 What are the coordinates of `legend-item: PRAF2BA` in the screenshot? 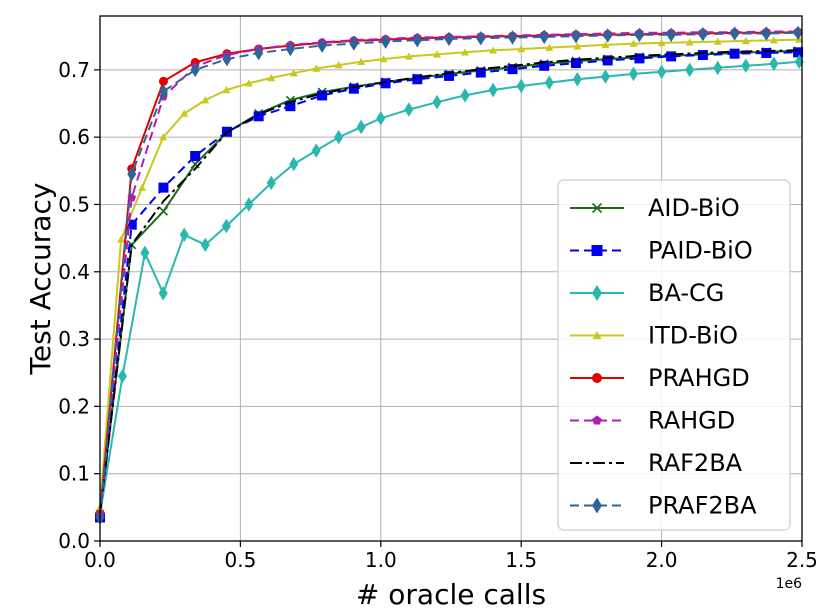 It's located at (663, 506).